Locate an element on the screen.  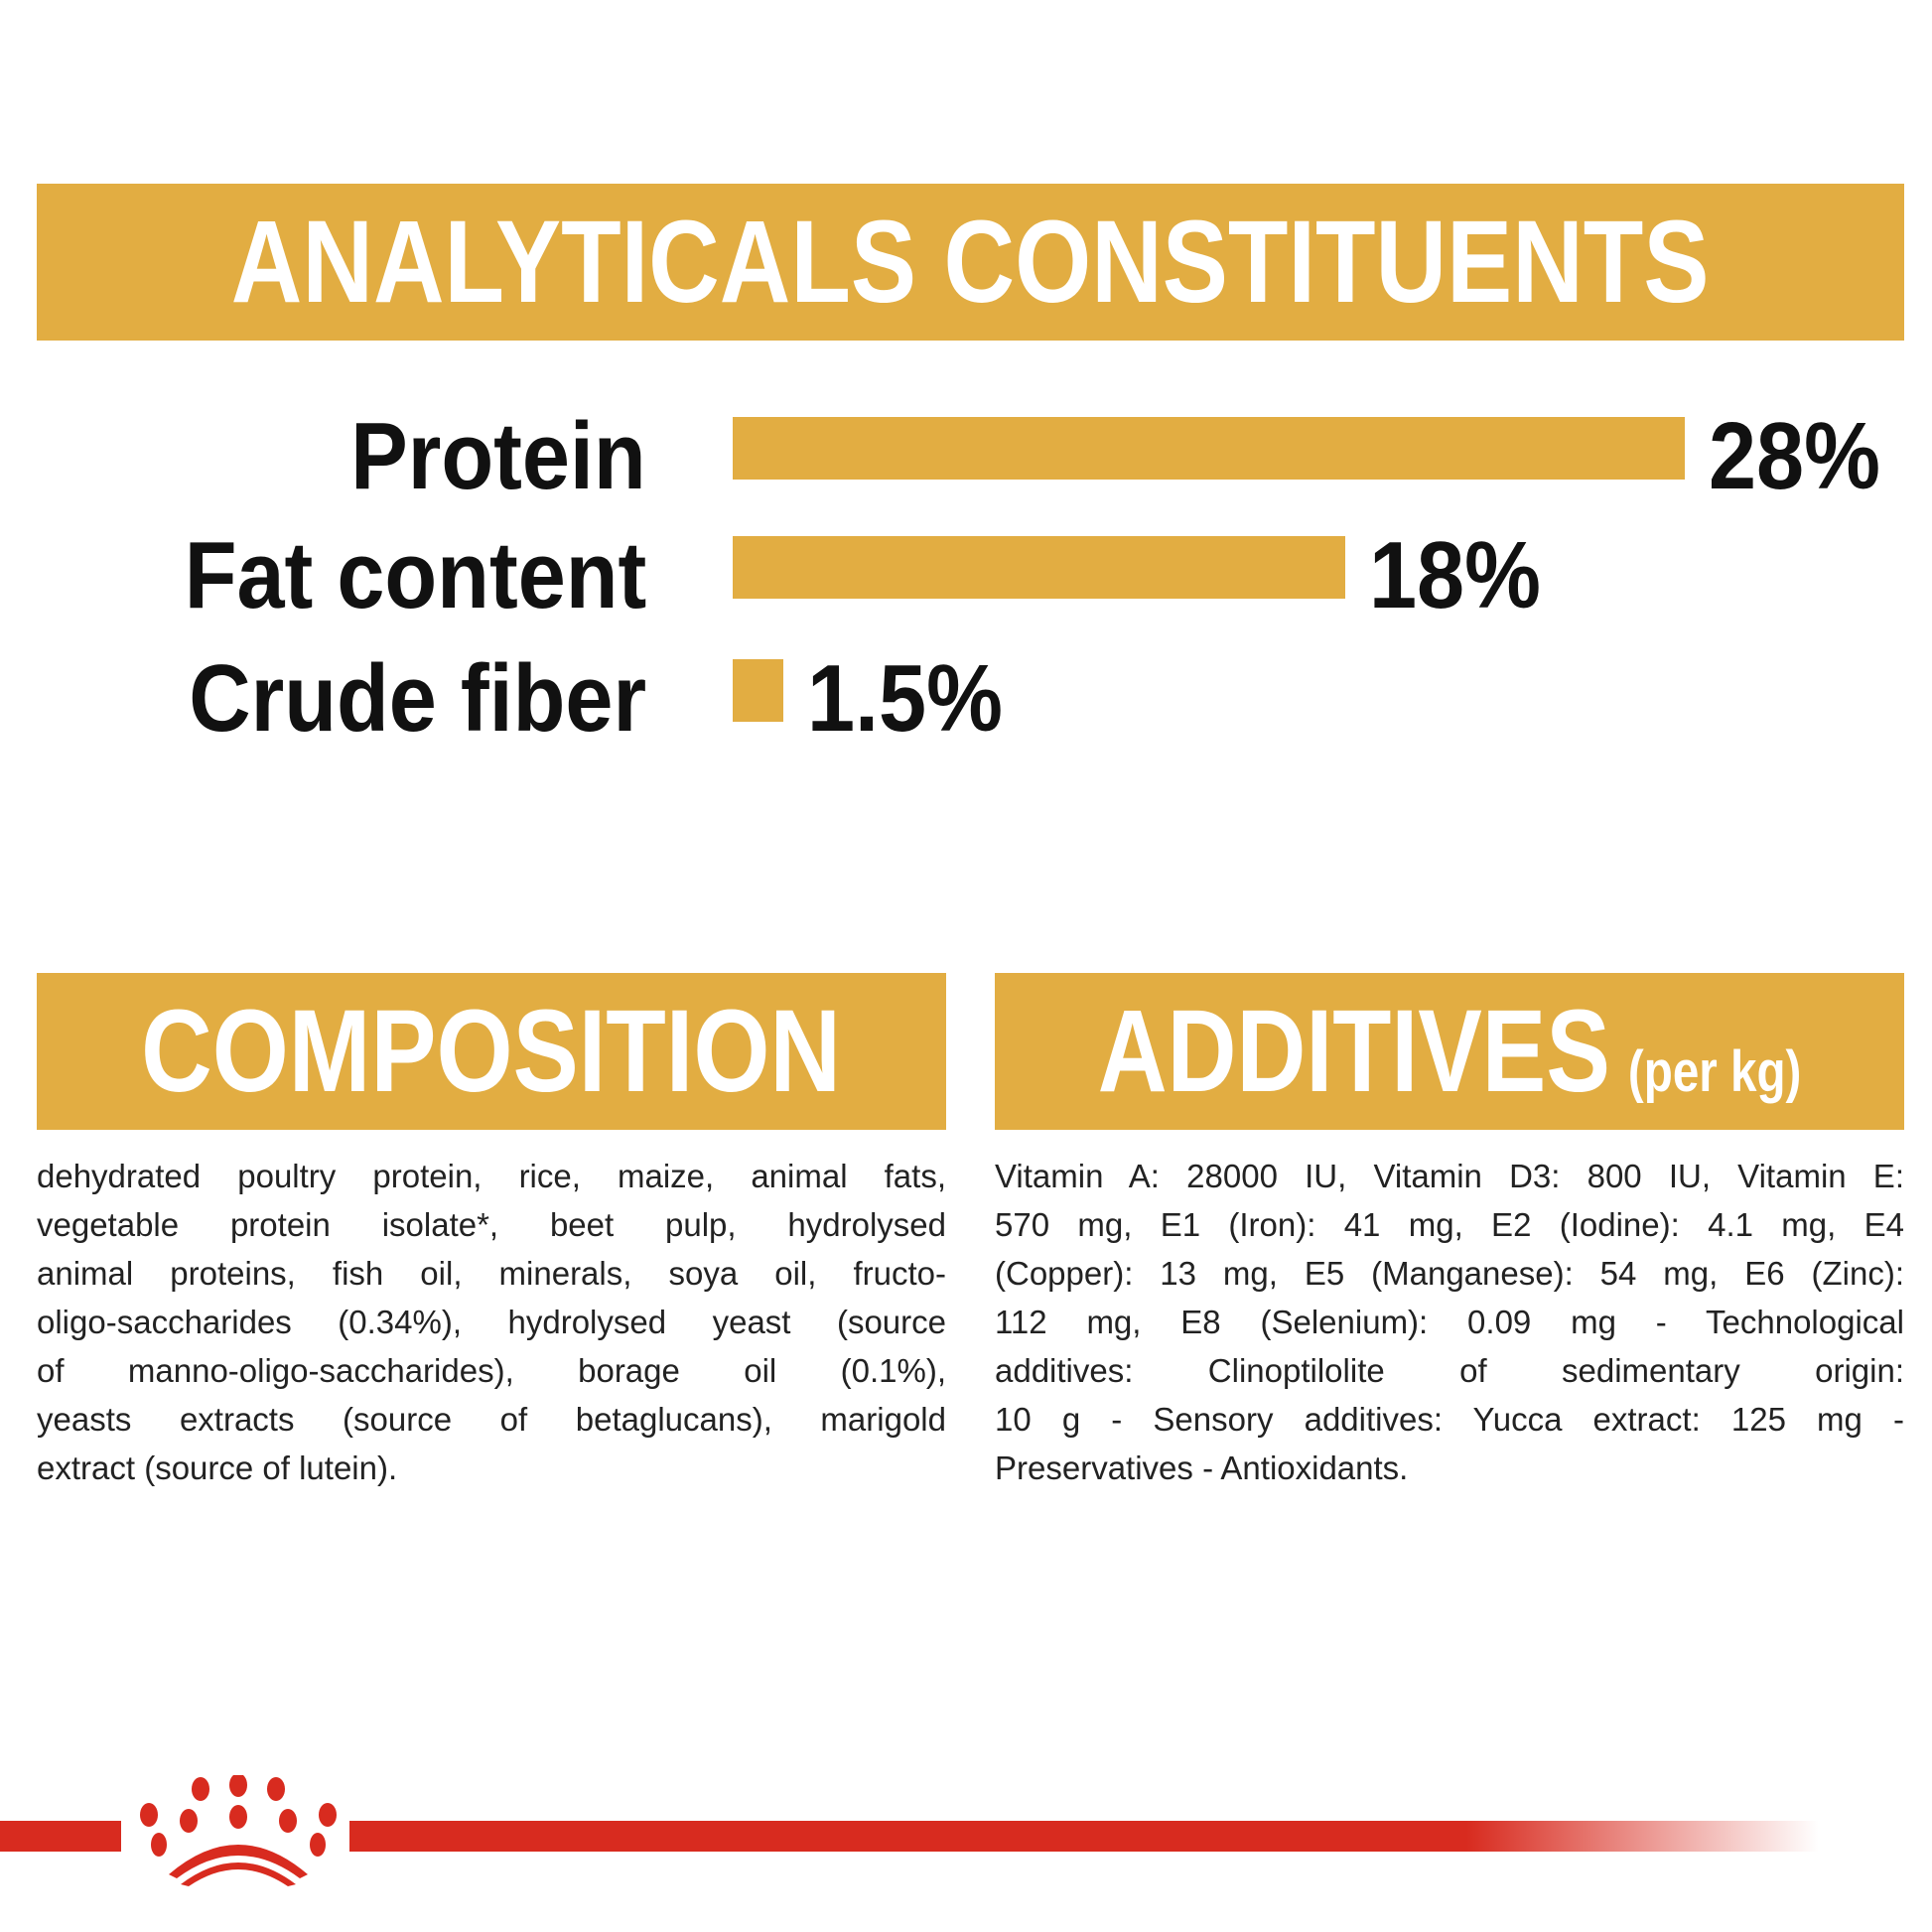
analytical-constituents-header: ANALYTICALS CONSTITUENTS is located at coordinates (971, 263).